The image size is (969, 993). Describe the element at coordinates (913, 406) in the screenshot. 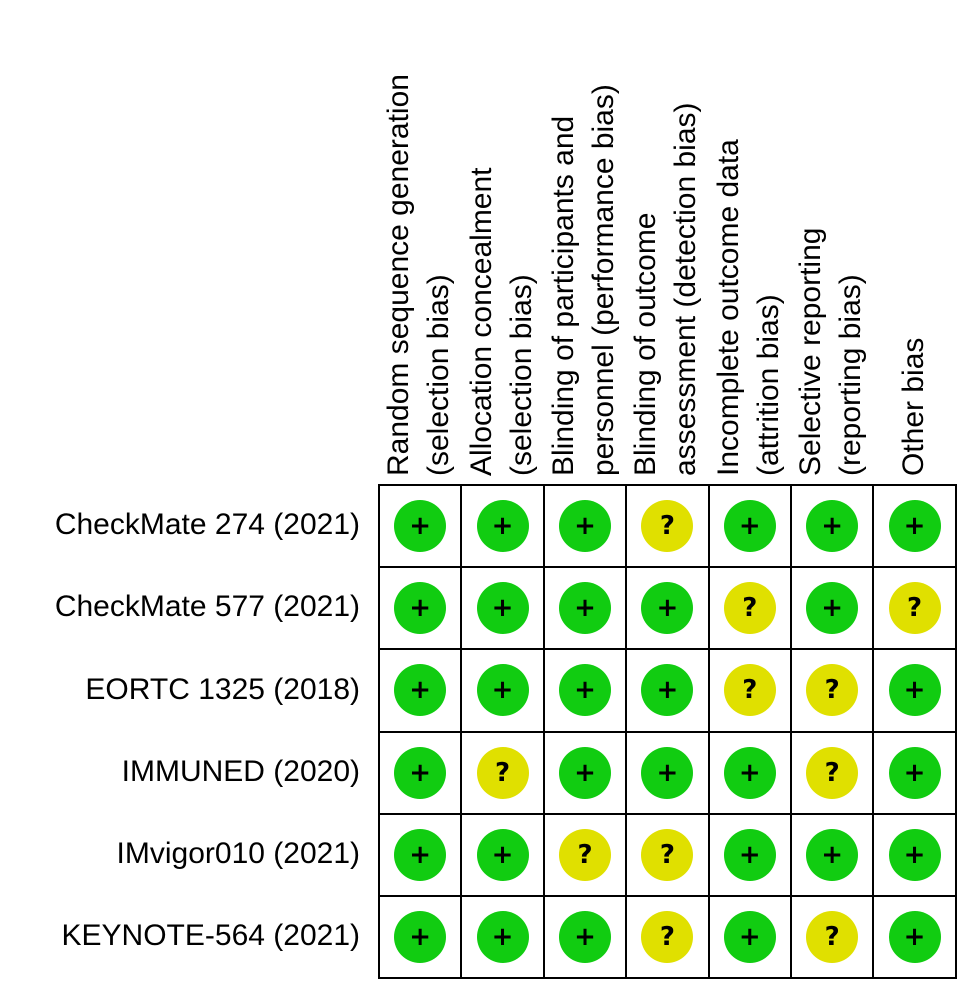

I see `column-header-line: Other bias` at that location.